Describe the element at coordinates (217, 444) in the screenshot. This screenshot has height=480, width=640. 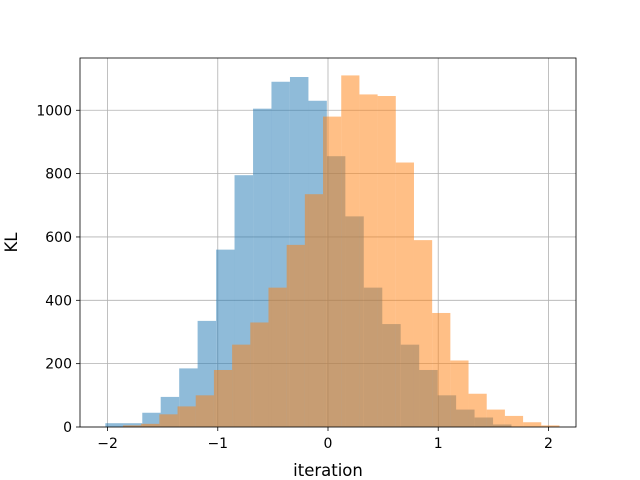
I see `x-tick-label: −1` at that location.